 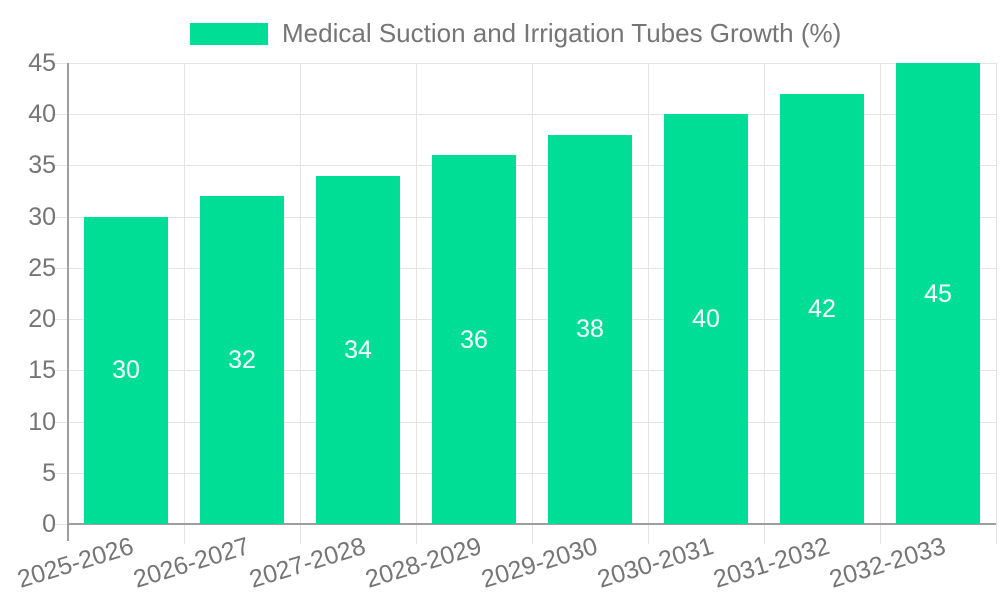 I want to click on y-axis-tick-label: 40, so click(x=42, y=114).